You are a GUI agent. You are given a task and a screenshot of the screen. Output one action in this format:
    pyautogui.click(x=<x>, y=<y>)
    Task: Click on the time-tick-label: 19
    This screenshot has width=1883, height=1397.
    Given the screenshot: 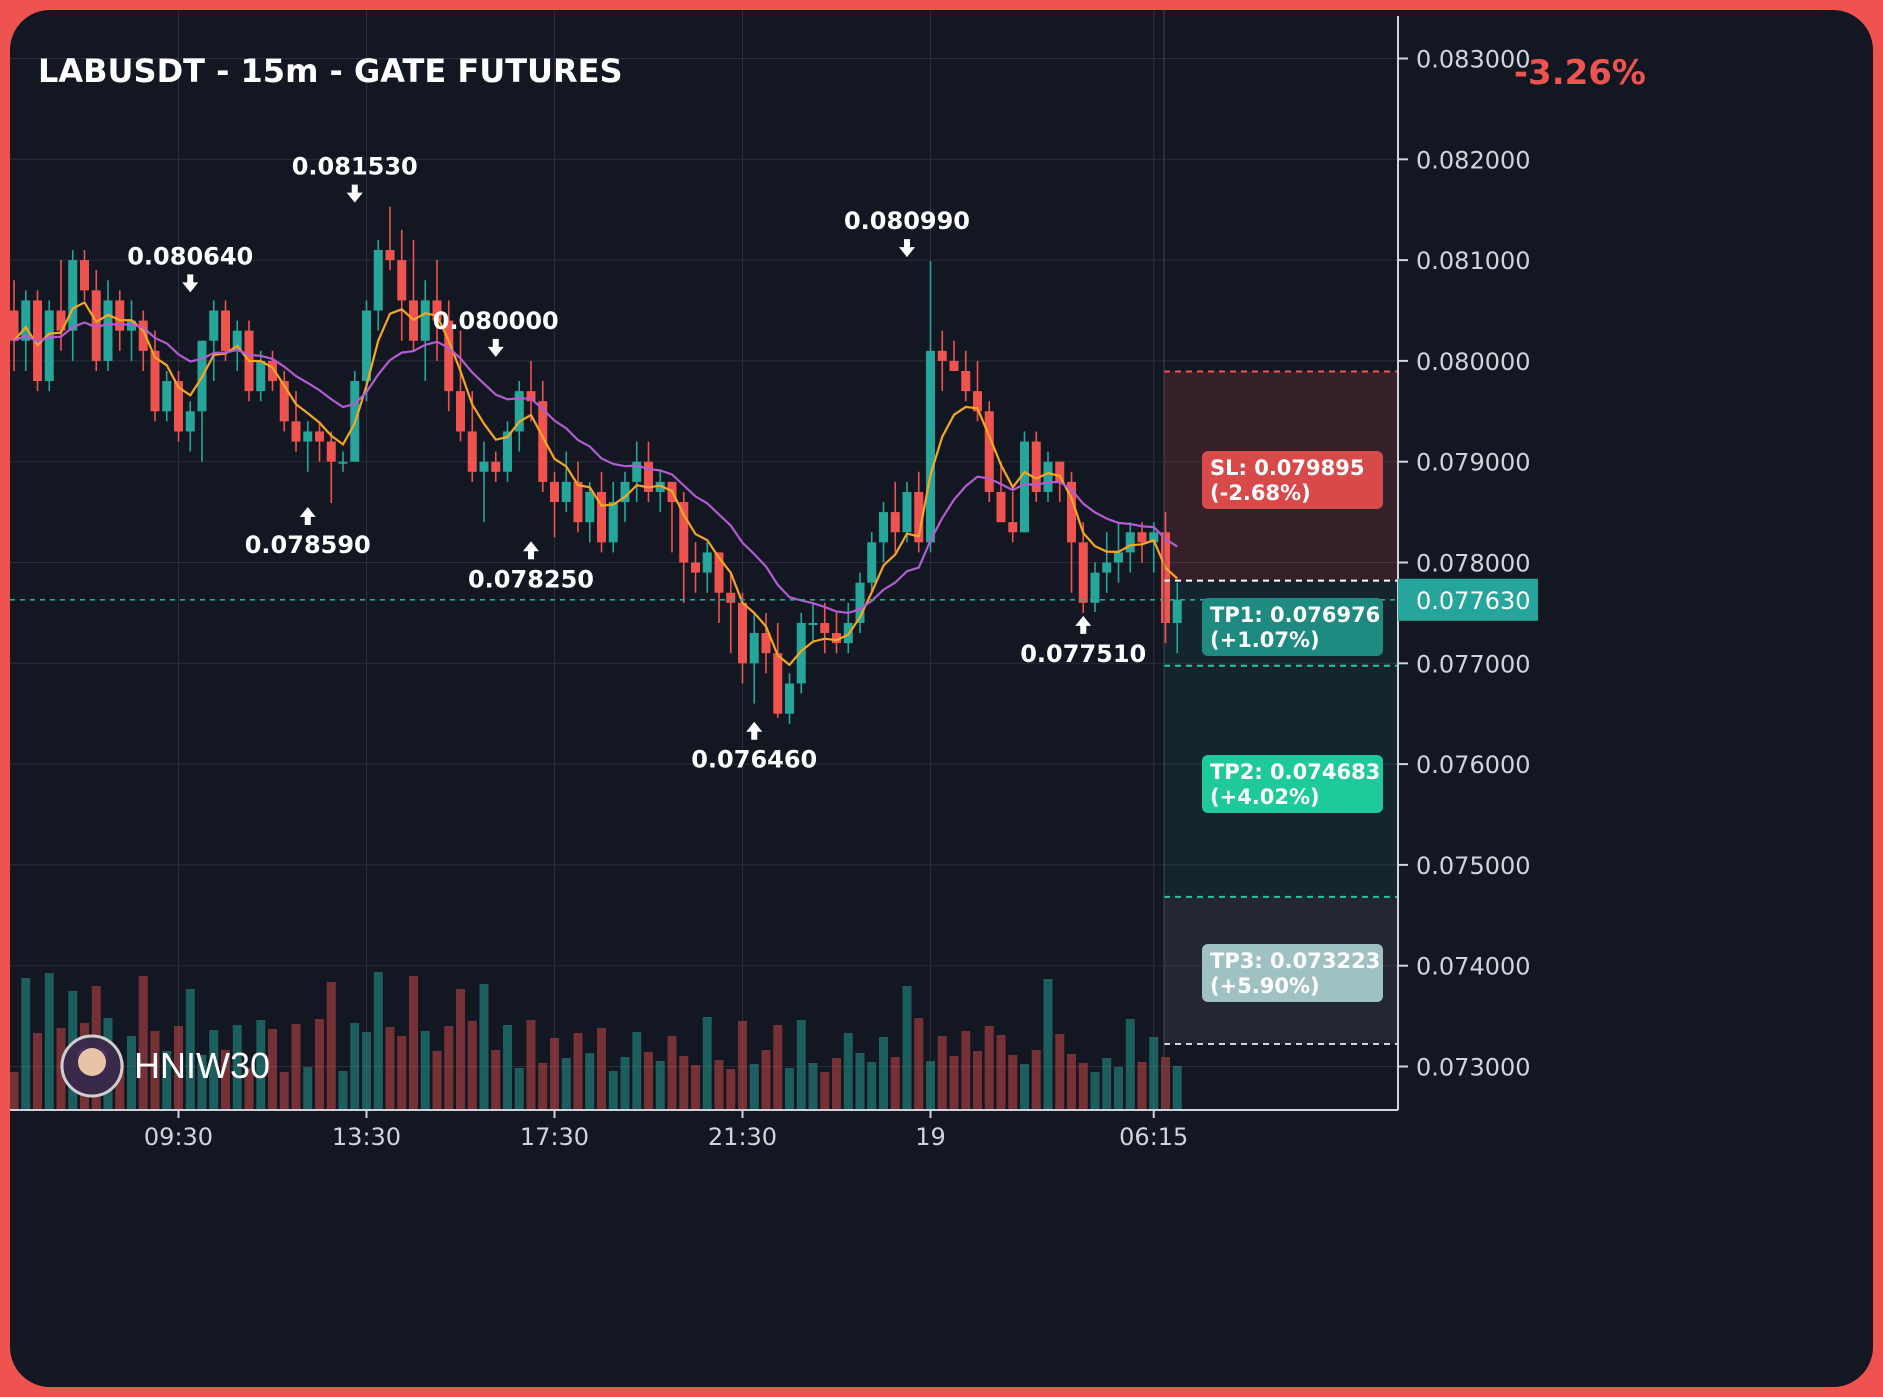 What is the action you would take?
    pyautogui.click(x=930, y=1137)
    